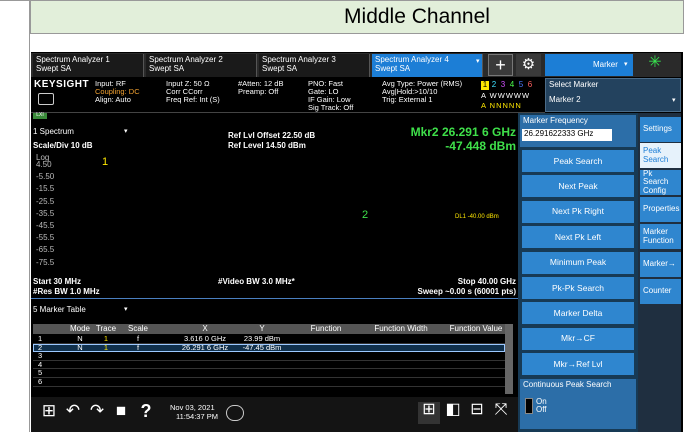 This screenshot has width=688, height=432. I want to click on side-tab: Counter, so click(660, 291).